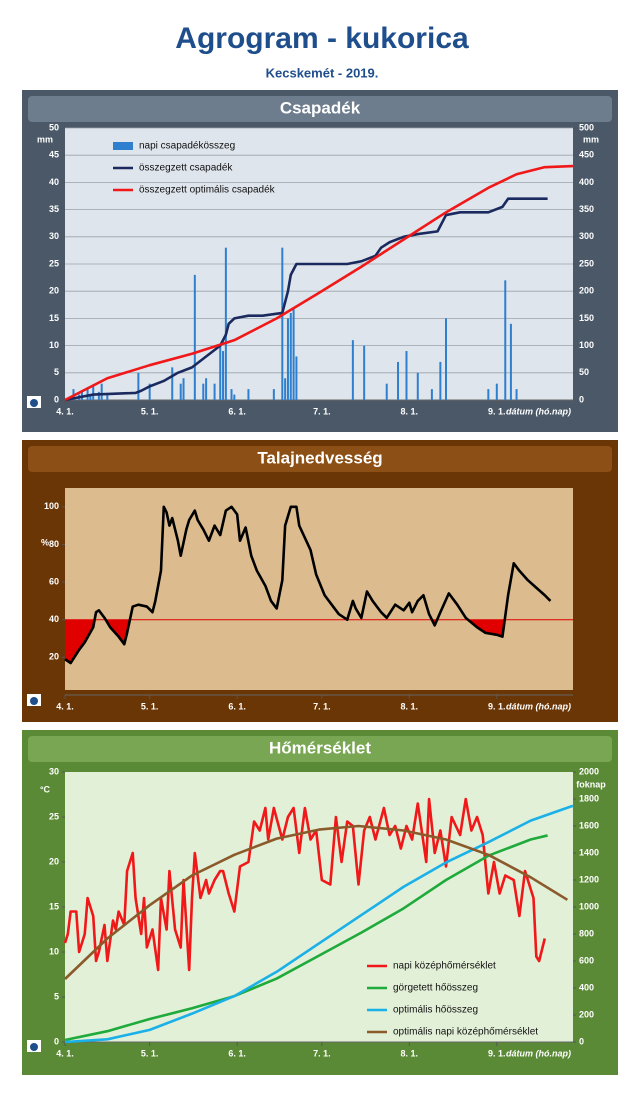  Describe the element at coordinates (586, 345) in the screenshot. I see `y2-tick-label: 100` at that location.